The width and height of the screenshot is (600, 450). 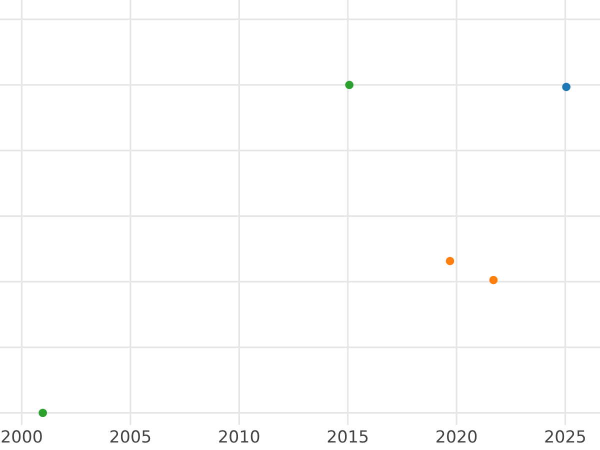 What do you see at coordinates (348, 436) in the screenshot?
I see `x-tick-label: 2015` at bounding box center [348, 436].